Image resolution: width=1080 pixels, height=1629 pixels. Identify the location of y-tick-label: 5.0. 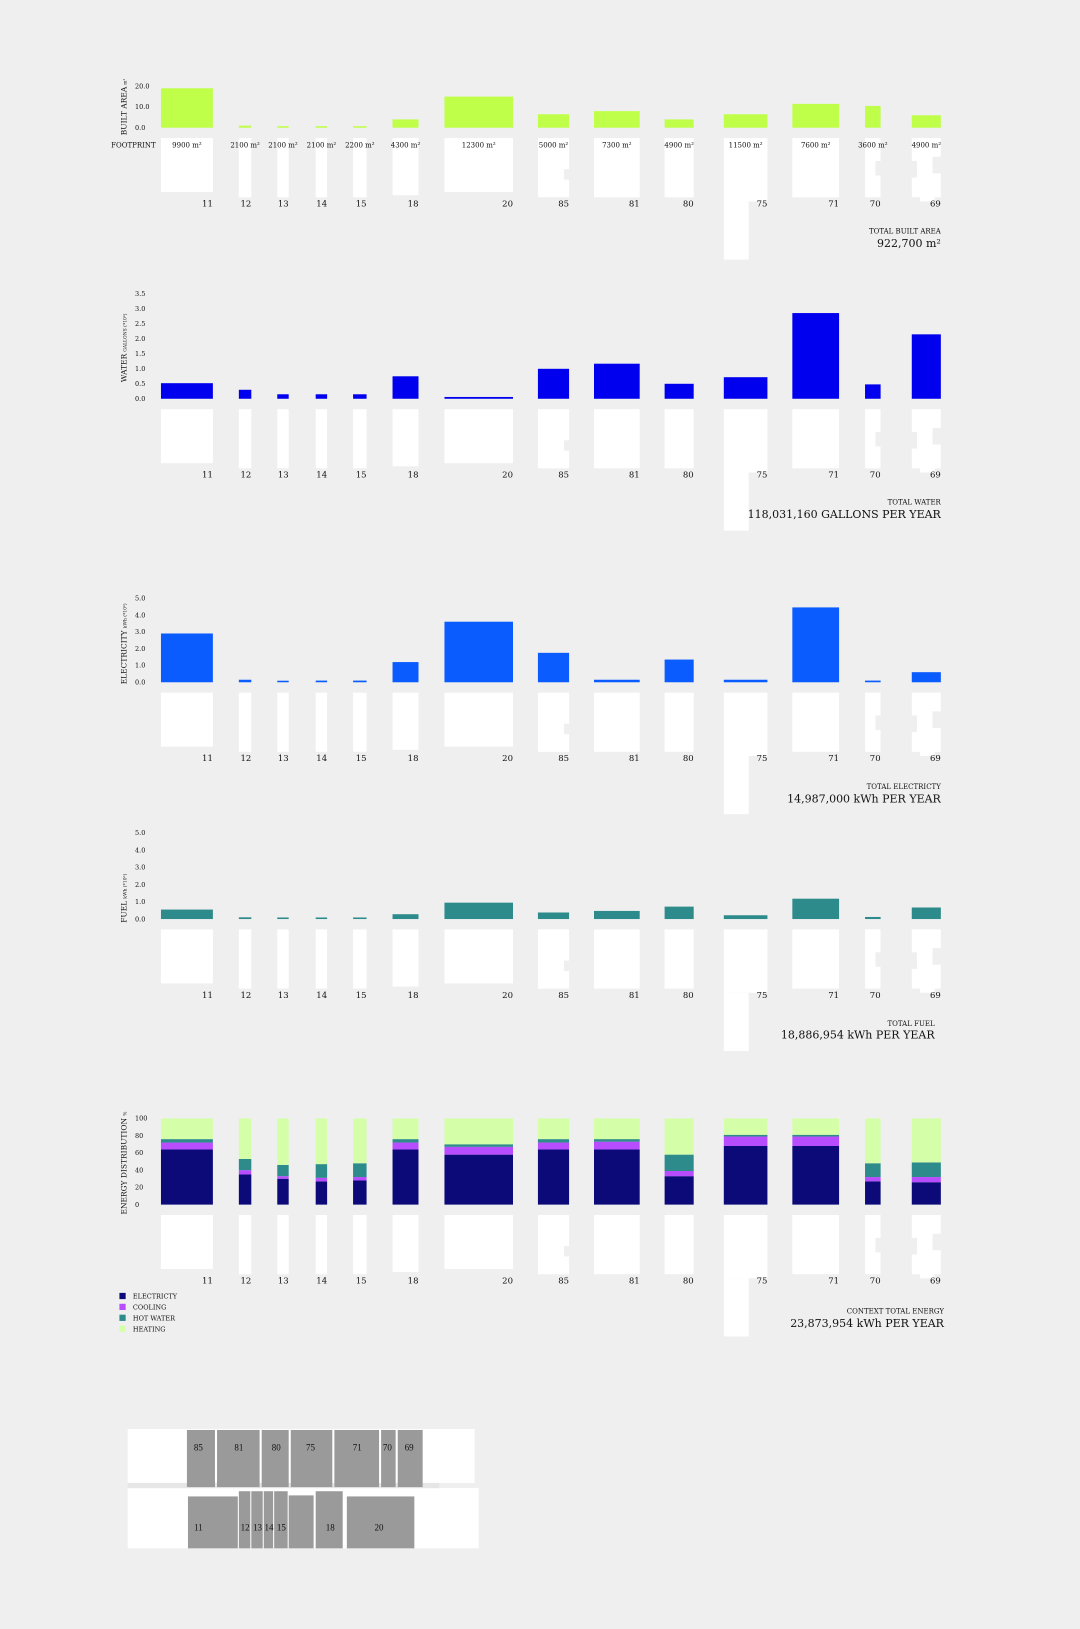
(140, 598).